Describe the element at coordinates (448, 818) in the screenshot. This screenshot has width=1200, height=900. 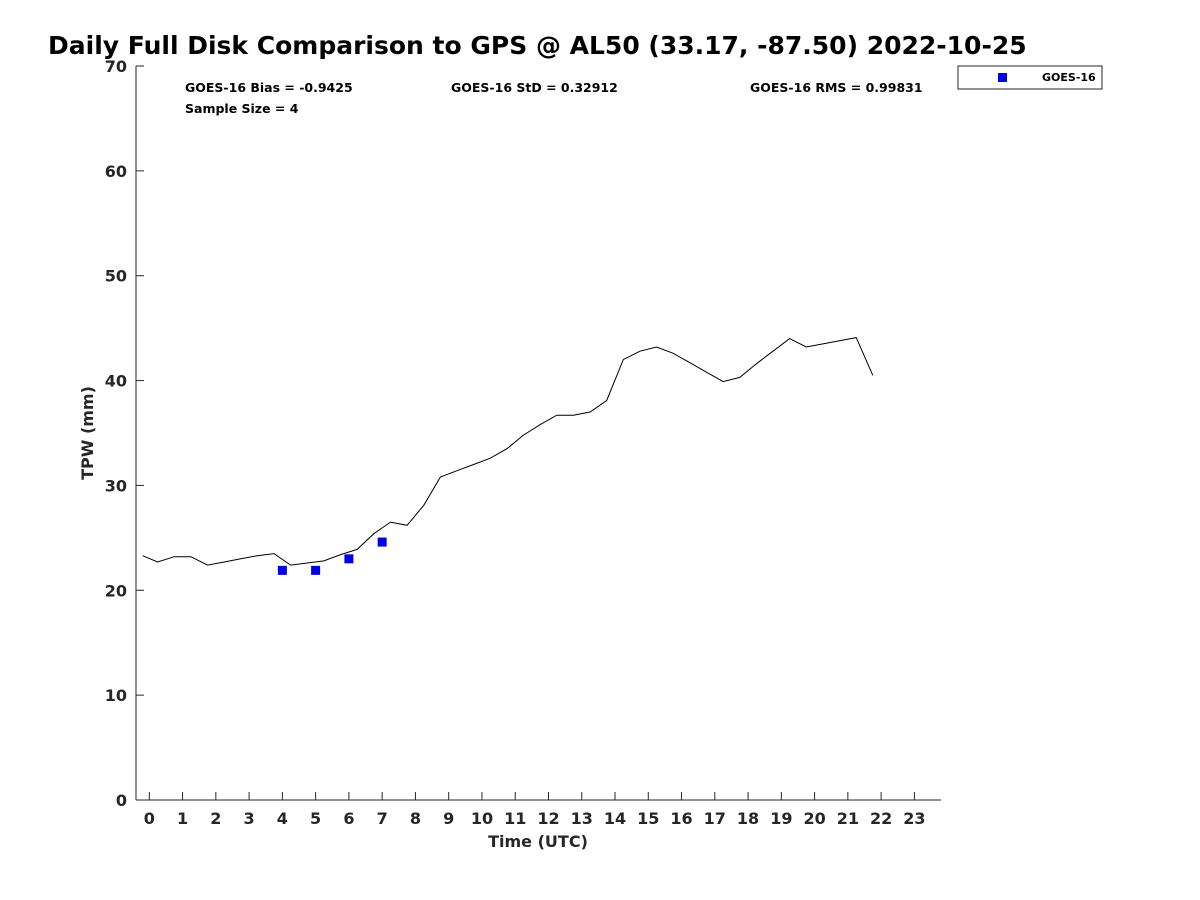
I see `x-tick-label: 9` at that location.